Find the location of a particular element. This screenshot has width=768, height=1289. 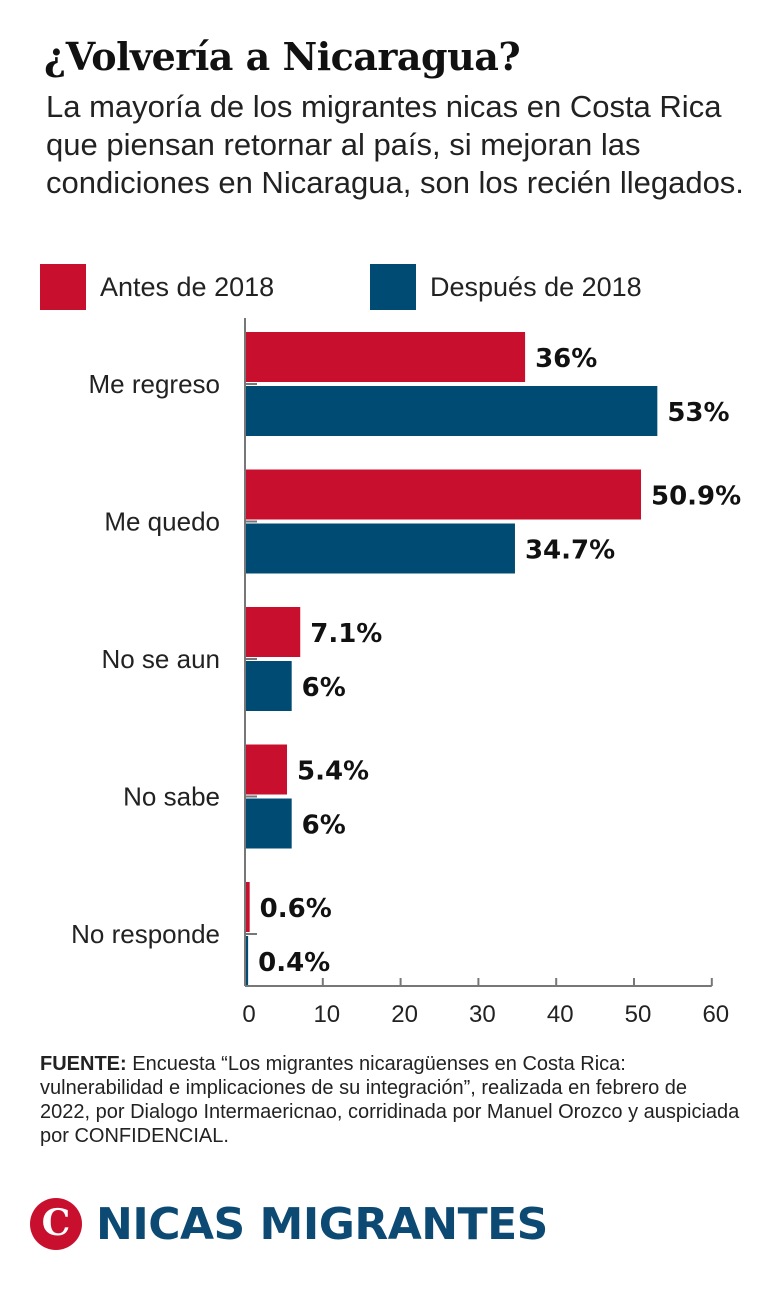

data-label: 34.7% is located at coordinates (570, 551).